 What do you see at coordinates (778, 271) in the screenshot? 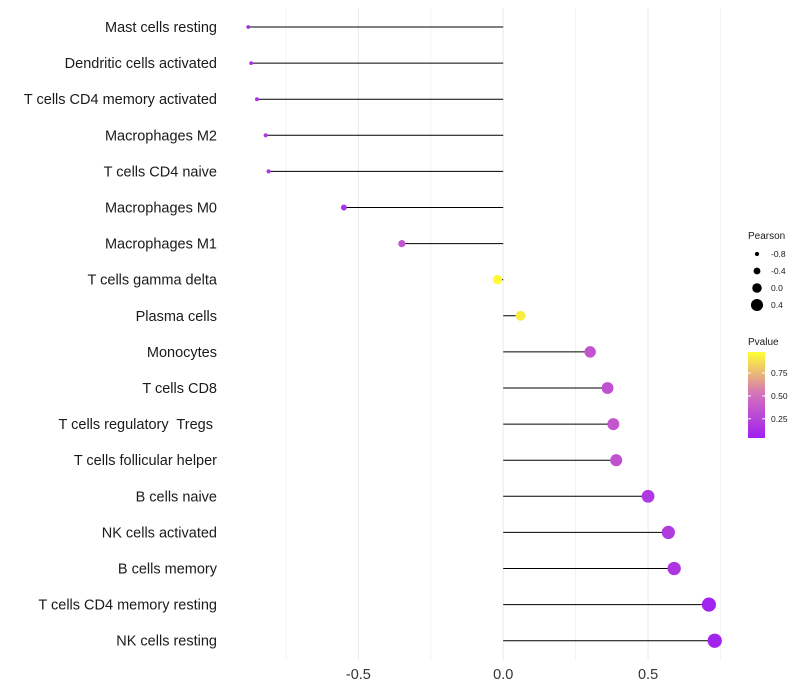
I see `size-legend-label: -0.4` at bounding box center [778, 271].